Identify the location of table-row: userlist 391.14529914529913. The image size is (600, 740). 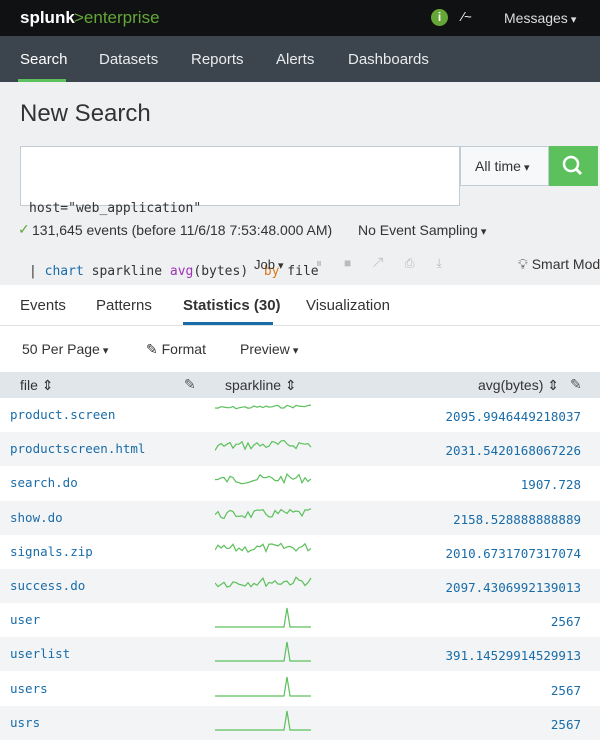
(300, 654).